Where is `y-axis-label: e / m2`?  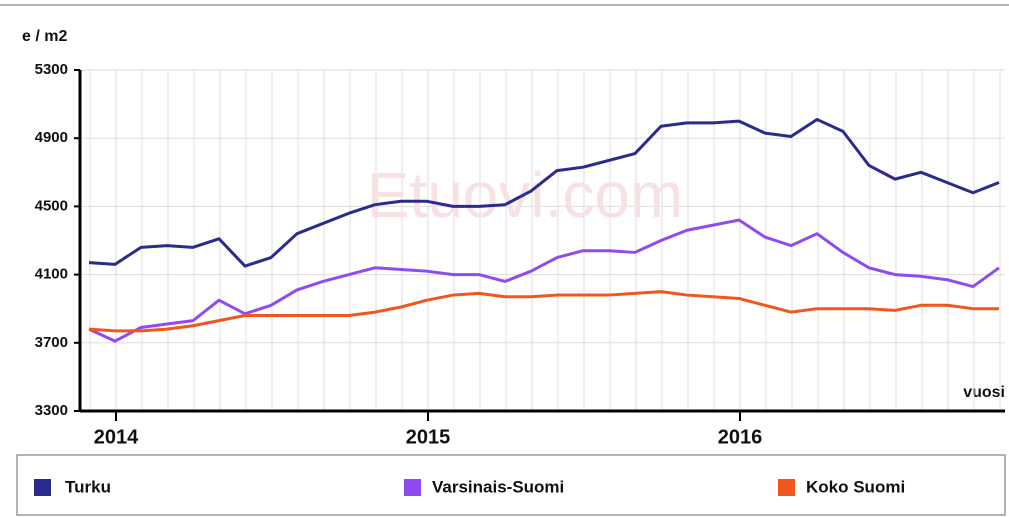 y-axis-label: e / m2 is located at coordinates (44, 36).